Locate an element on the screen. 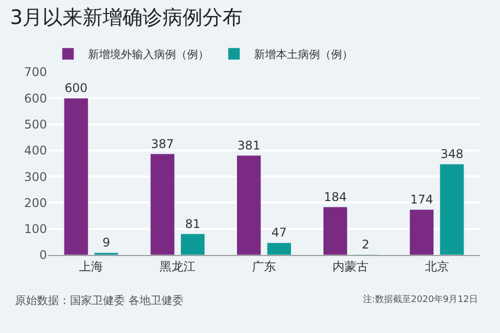 The image size is (500, 333). x-tick-label: 北京 is located at coordinates (436, 266).